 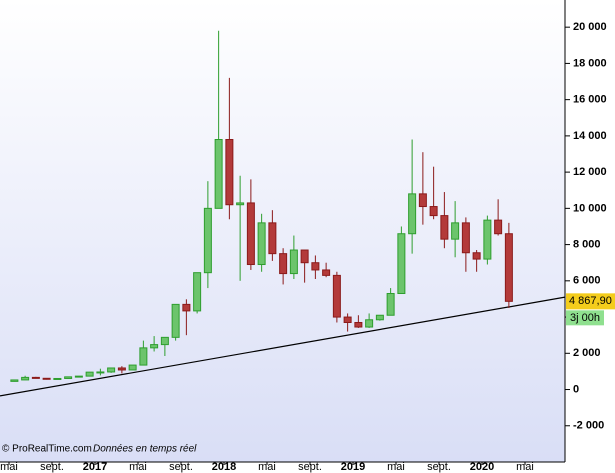 I want to click on y-tick-label: 10 000, so click(x=590, y=208).